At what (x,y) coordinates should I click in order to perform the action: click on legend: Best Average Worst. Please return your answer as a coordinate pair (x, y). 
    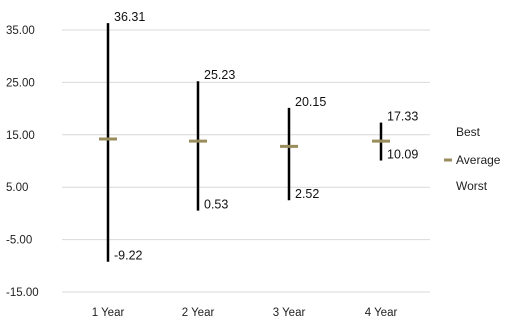
    Looking at the image, I should click on (472, 159).